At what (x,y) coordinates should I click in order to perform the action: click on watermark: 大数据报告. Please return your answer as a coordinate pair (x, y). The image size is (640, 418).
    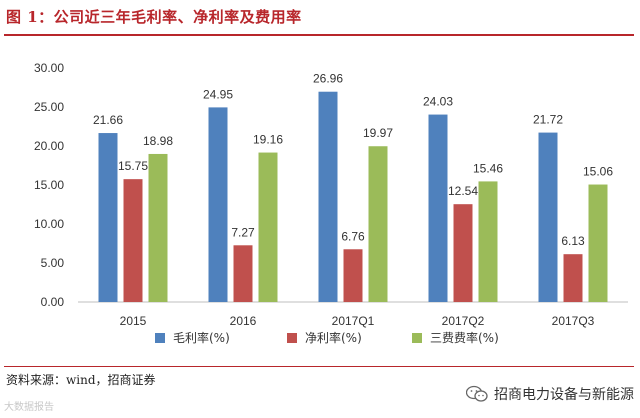
    Looking at the image, I should click on (29, 407).